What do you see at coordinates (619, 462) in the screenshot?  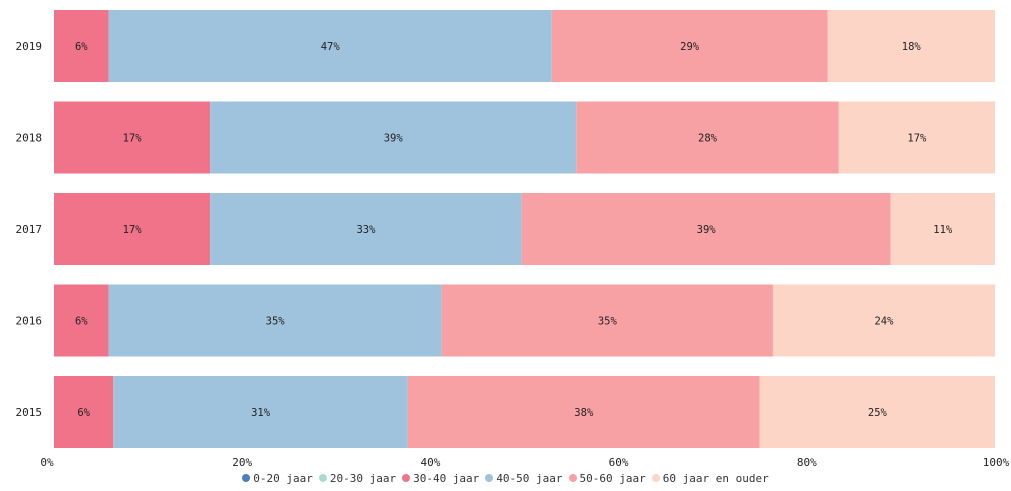 I see `x-tick-label: 60%` at bounding box center [619, 462].